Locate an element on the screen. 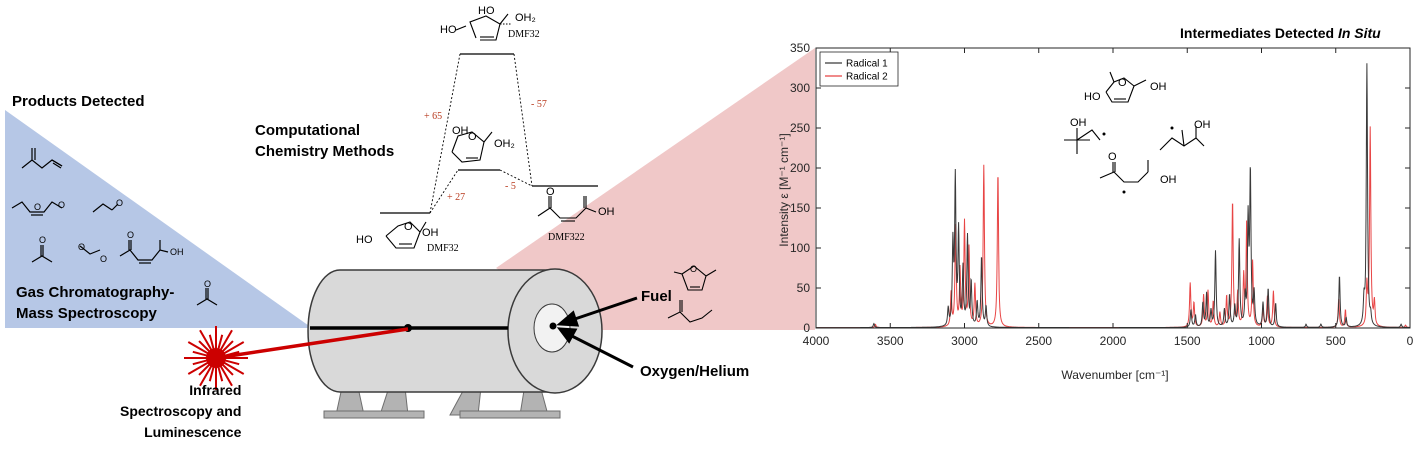 This screenshot has width=1428, height=455. x-tick-label: 500 is located at coordinates (1336, 341).